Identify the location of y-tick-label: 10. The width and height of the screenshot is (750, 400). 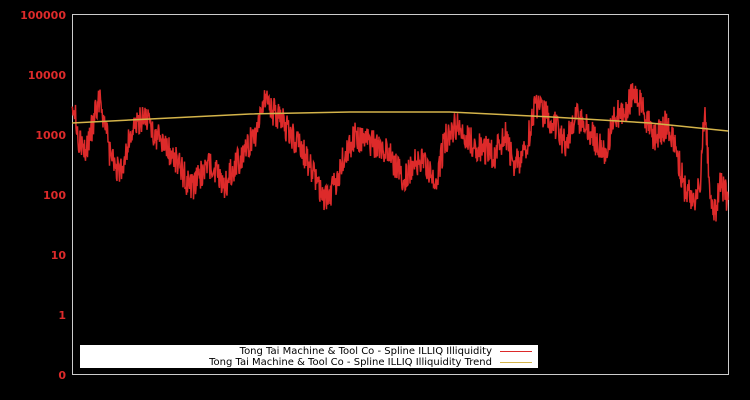
(58, 255).